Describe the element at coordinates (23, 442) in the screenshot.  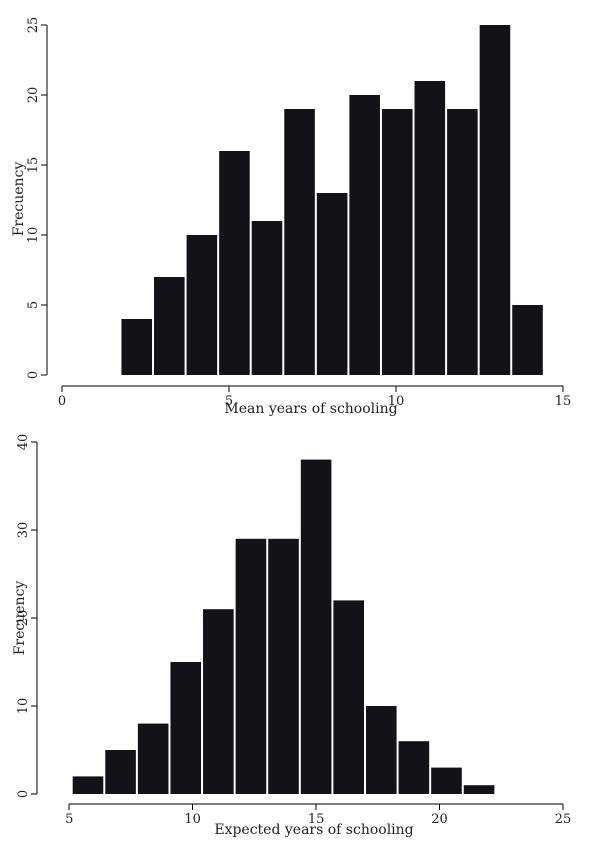
I see `y-tick-label: 40` at that location.